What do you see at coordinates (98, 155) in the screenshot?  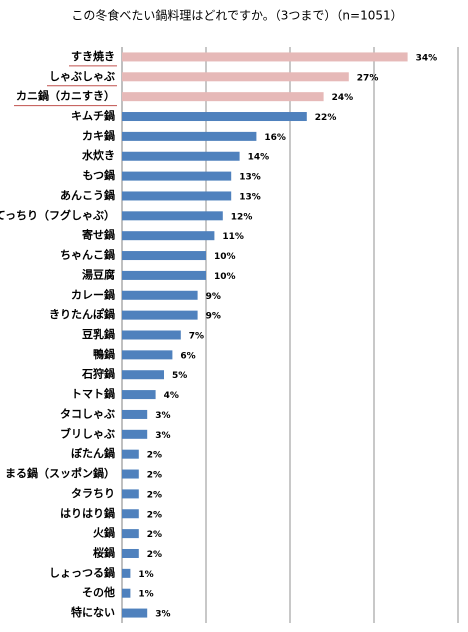 I see `category-label: 水炊き` at bounding box center [98, 155].